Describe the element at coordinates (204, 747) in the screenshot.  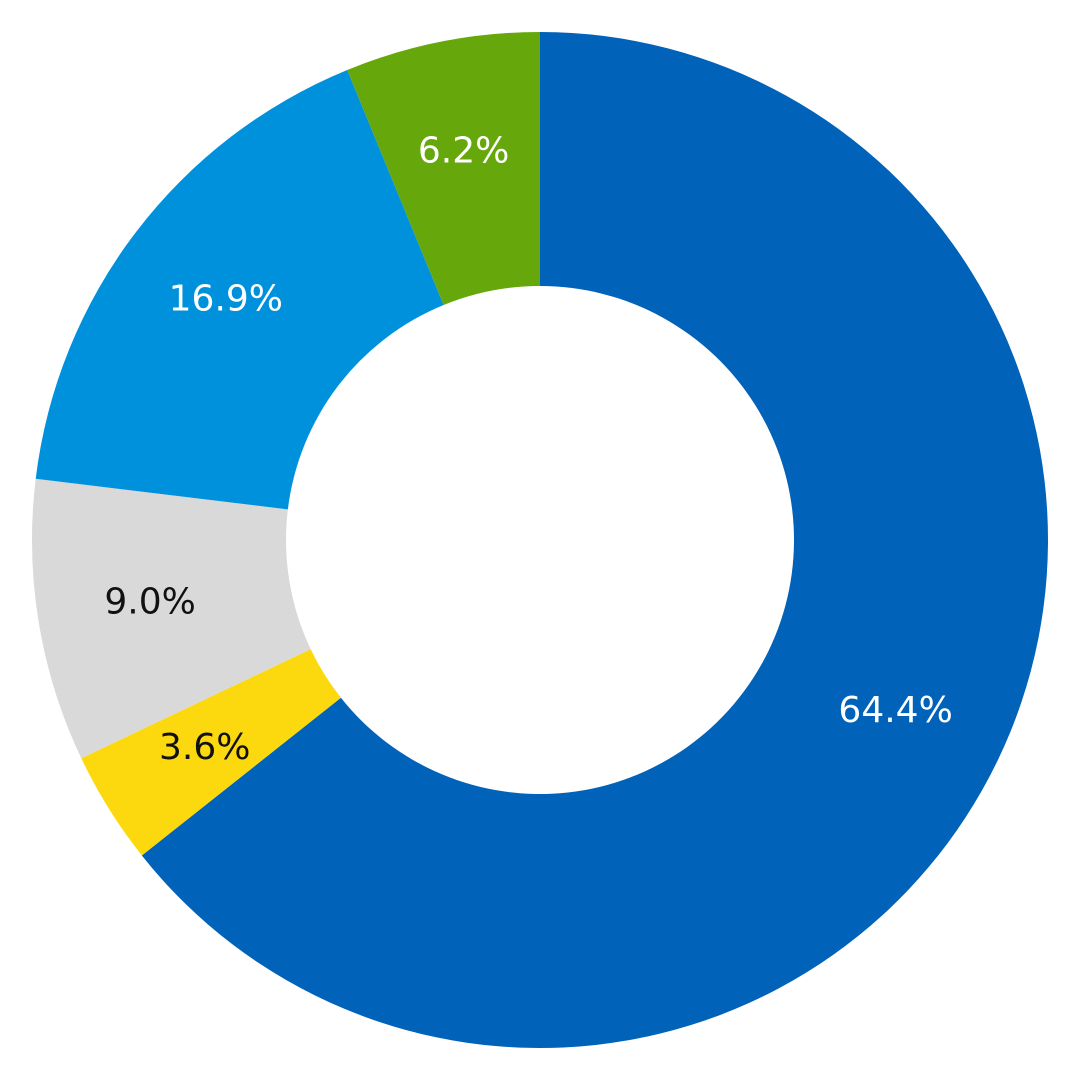
I see `value-label: 3.6%` at that location.